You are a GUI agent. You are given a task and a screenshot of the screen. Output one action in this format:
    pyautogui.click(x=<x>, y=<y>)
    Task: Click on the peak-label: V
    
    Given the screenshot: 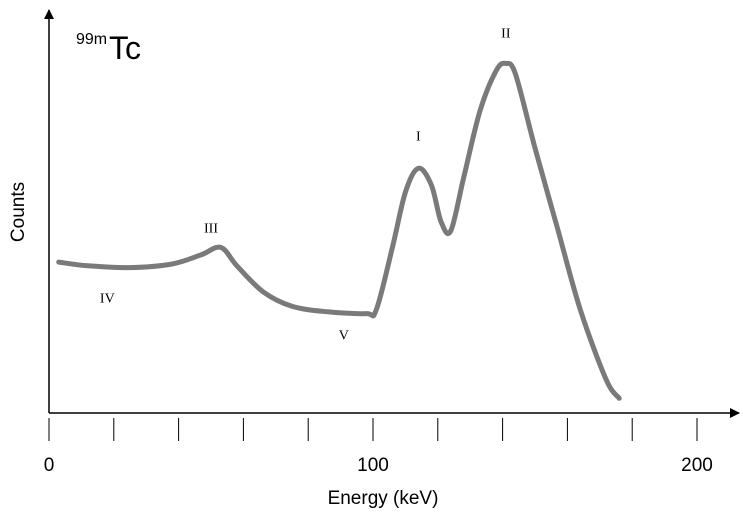 What is the action you would take?
    pyautogui.click(x=344, y=335)
    